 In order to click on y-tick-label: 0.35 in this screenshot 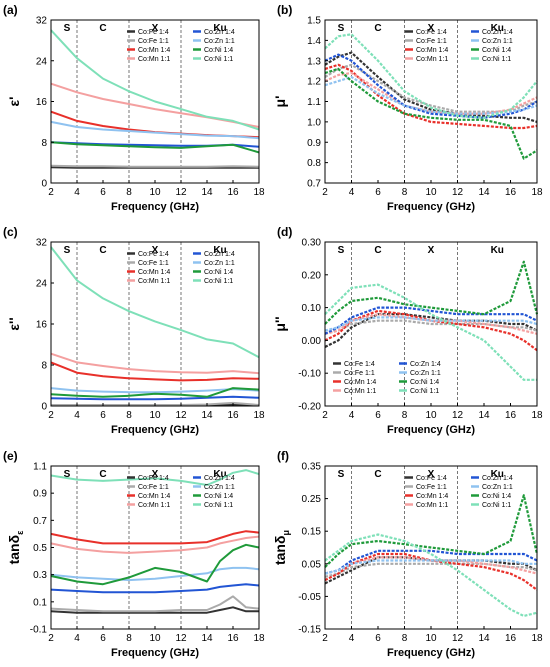, I will do `click(312, 467)`.